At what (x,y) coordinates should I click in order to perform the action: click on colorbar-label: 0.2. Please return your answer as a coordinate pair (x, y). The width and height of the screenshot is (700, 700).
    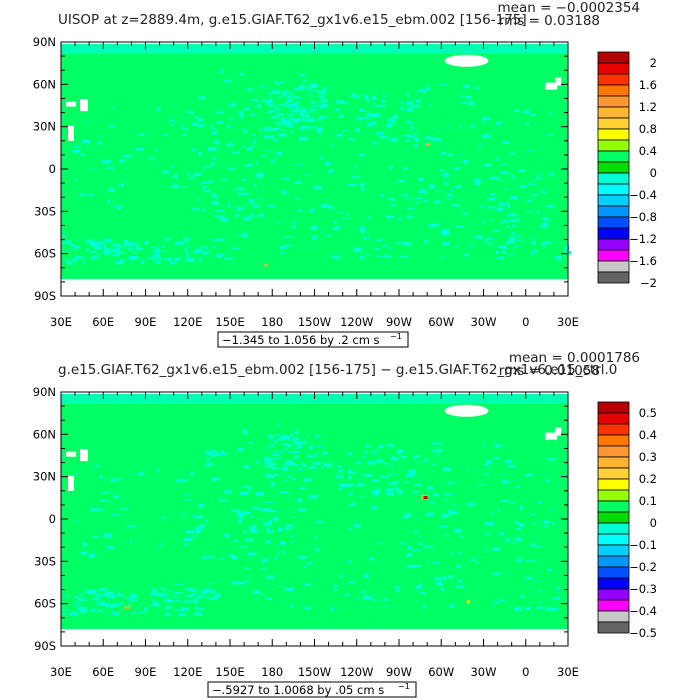
    Looking at the image, I should click on (648, 479).